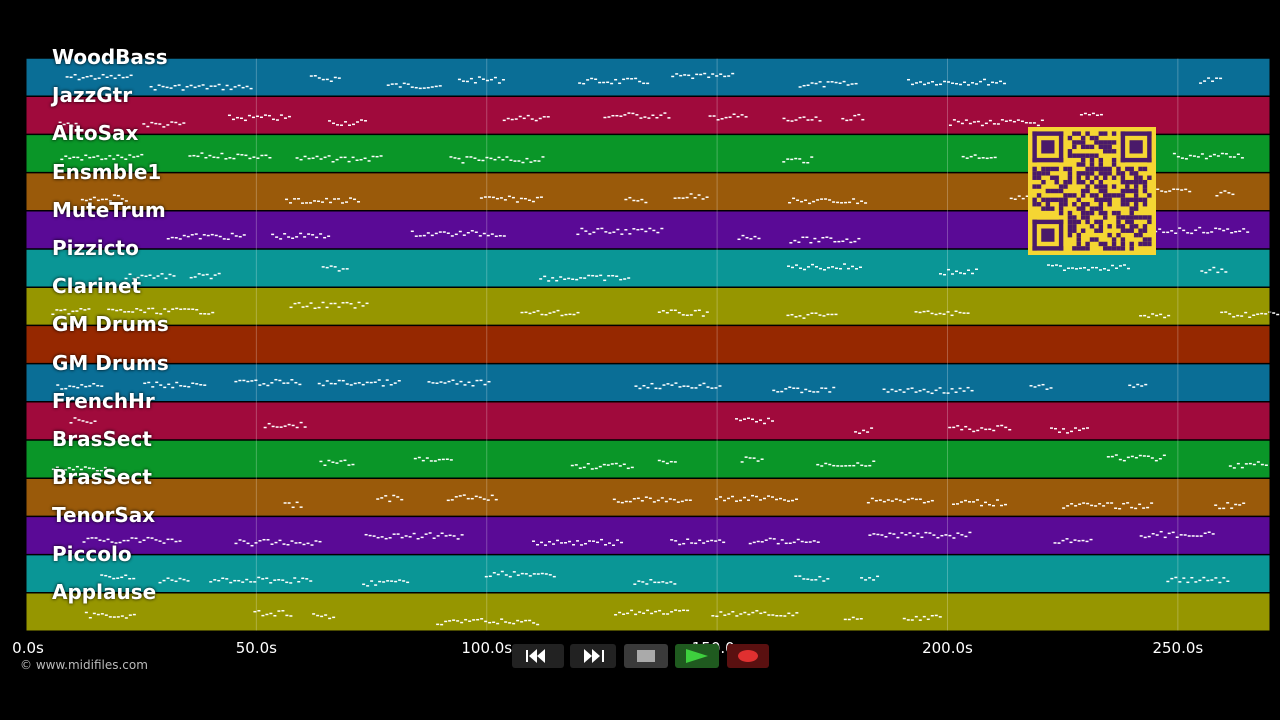 The width and height of the screenshot is (1280, 720). I want to click on record-icon, so click(748, 656).